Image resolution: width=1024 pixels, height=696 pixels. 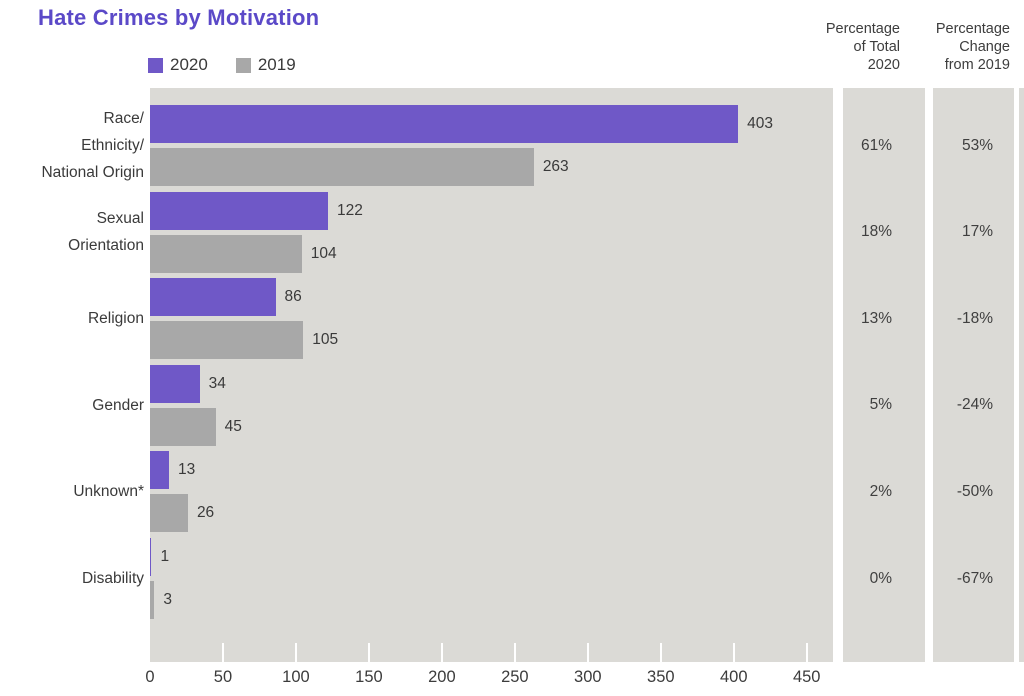 I want to click on x-tick-label: 200, so click(x=442, y=677).